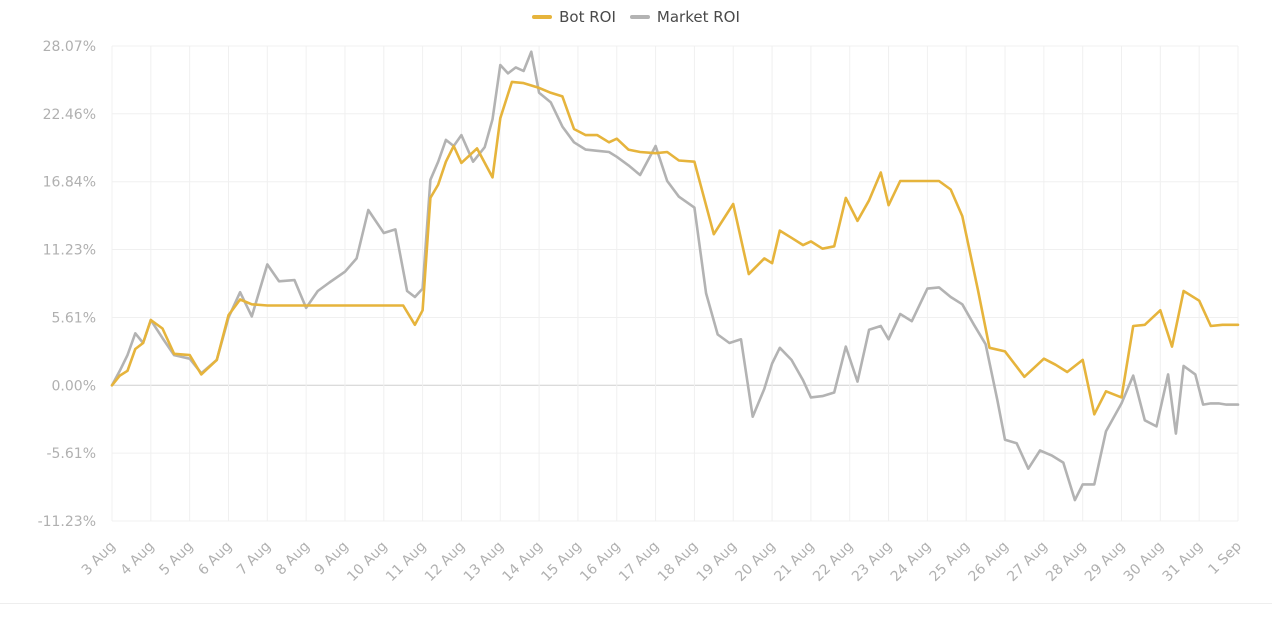  Describe the element at coordinates (600, 562) in the screenshot. I see `x-tick-label: 16 Aug` at that location.